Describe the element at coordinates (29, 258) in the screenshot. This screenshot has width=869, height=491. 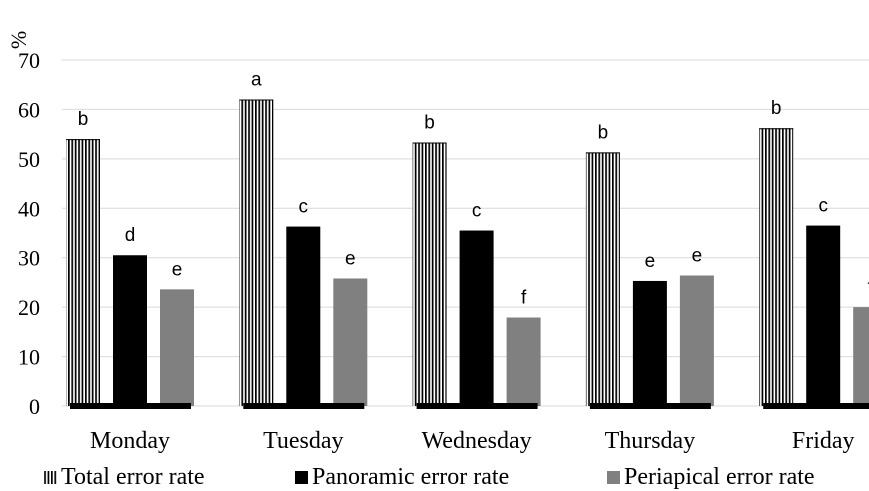
I see `y-tick-label: 30` at that location.